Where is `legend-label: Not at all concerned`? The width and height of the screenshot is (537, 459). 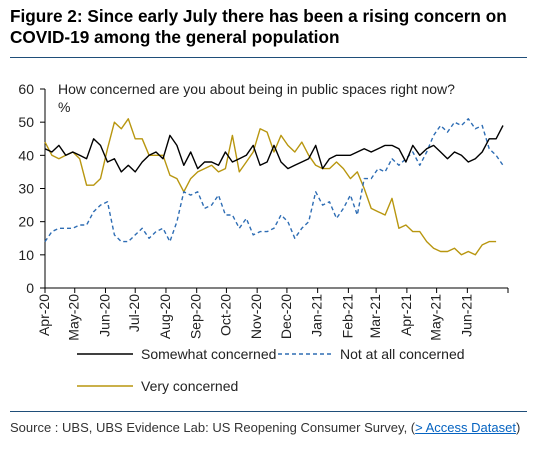
legend-label: Not at all concerned is located at coordinates (402, 354).